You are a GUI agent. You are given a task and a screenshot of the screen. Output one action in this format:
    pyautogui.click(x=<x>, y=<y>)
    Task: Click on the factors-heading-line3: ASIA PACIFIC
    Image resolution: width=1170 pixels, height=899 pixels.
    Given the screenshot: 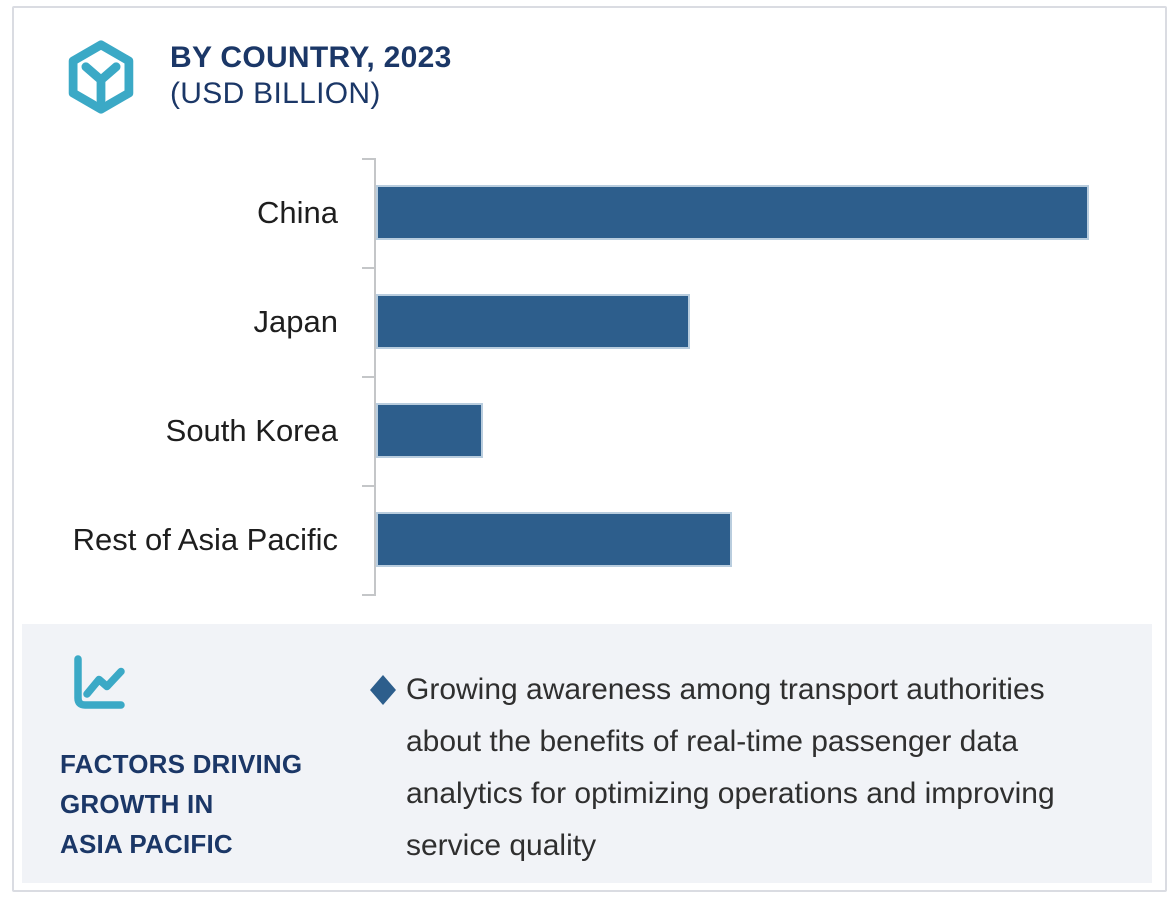 What is the action you would take?
    pyautogui.click(x=146, y=844)
    